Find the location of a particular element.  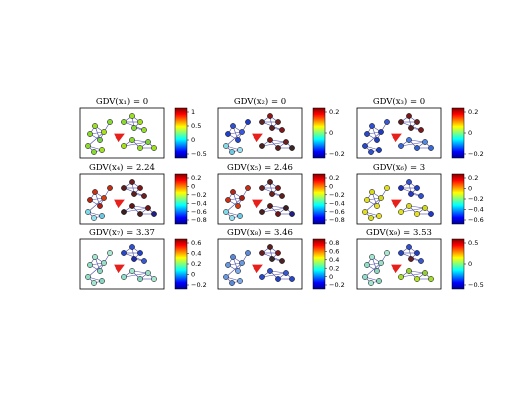

gdv-panel: GDV(x₅) = 2.46 0.20−0.2−0.4−0.6−0.8 is located at coordinates (281, 193).